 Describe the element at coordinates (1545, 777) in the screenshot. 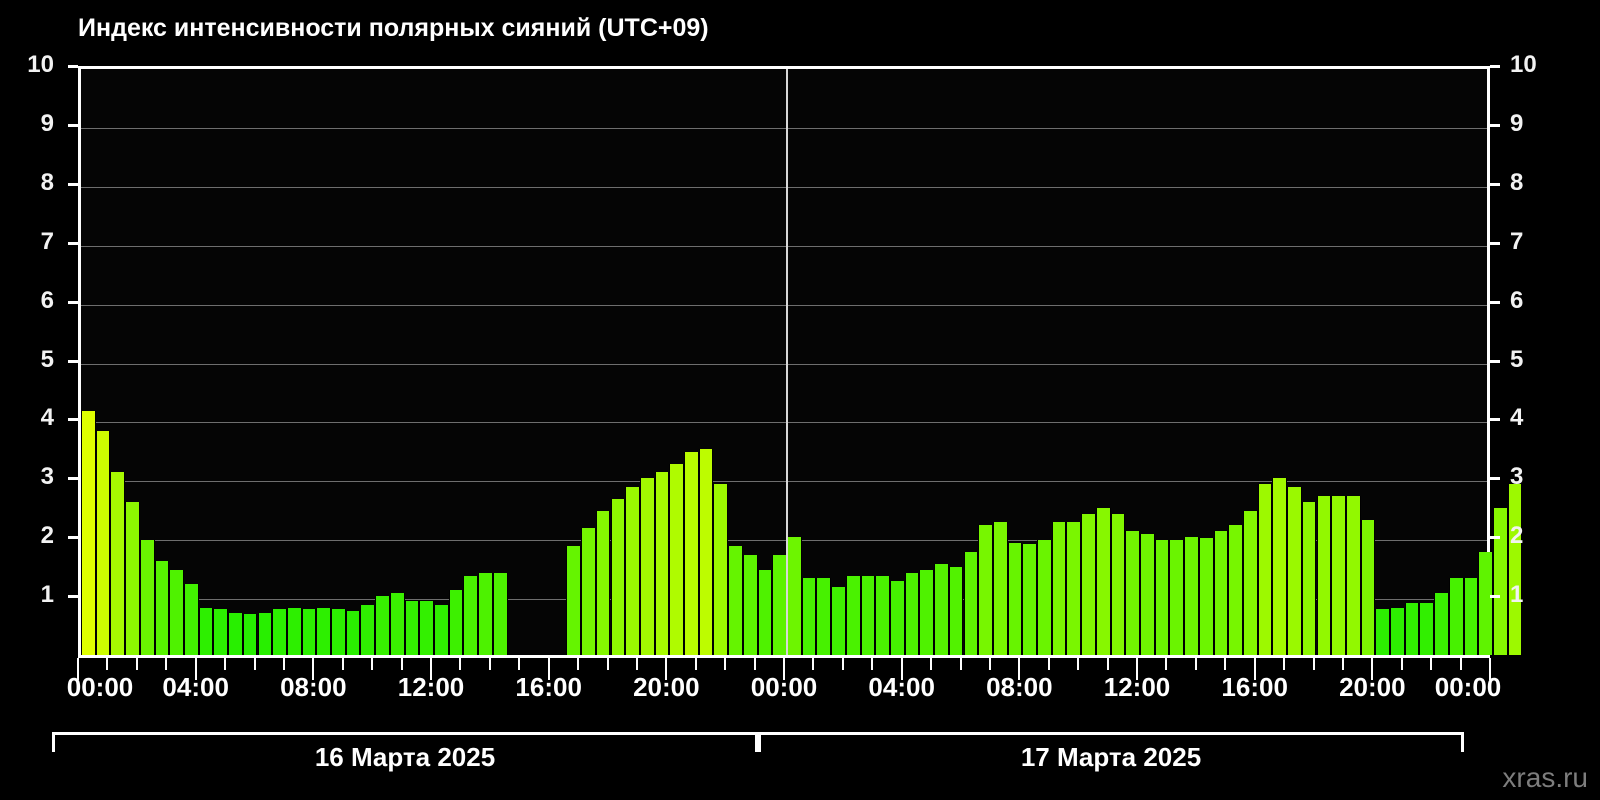

I see `watermark: xras.ru` at that location.